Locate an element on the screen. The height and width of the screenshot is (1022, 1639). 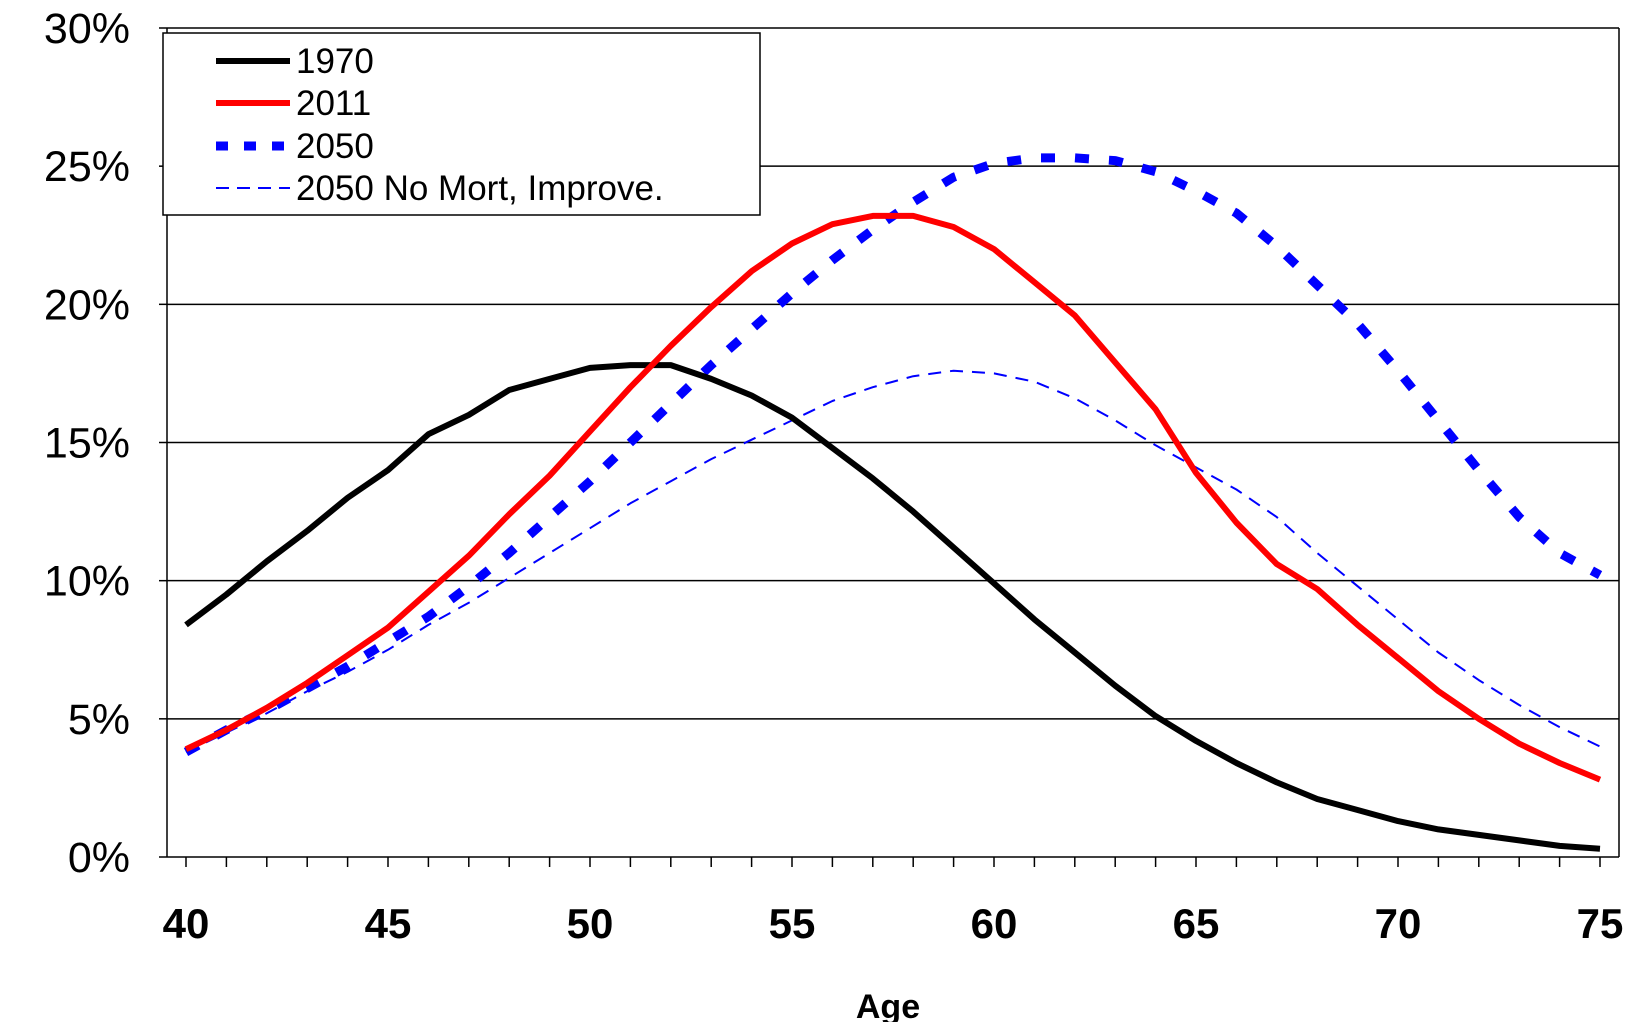
y-tick-label-10pct: 10% is located at coordinates (87, 582).